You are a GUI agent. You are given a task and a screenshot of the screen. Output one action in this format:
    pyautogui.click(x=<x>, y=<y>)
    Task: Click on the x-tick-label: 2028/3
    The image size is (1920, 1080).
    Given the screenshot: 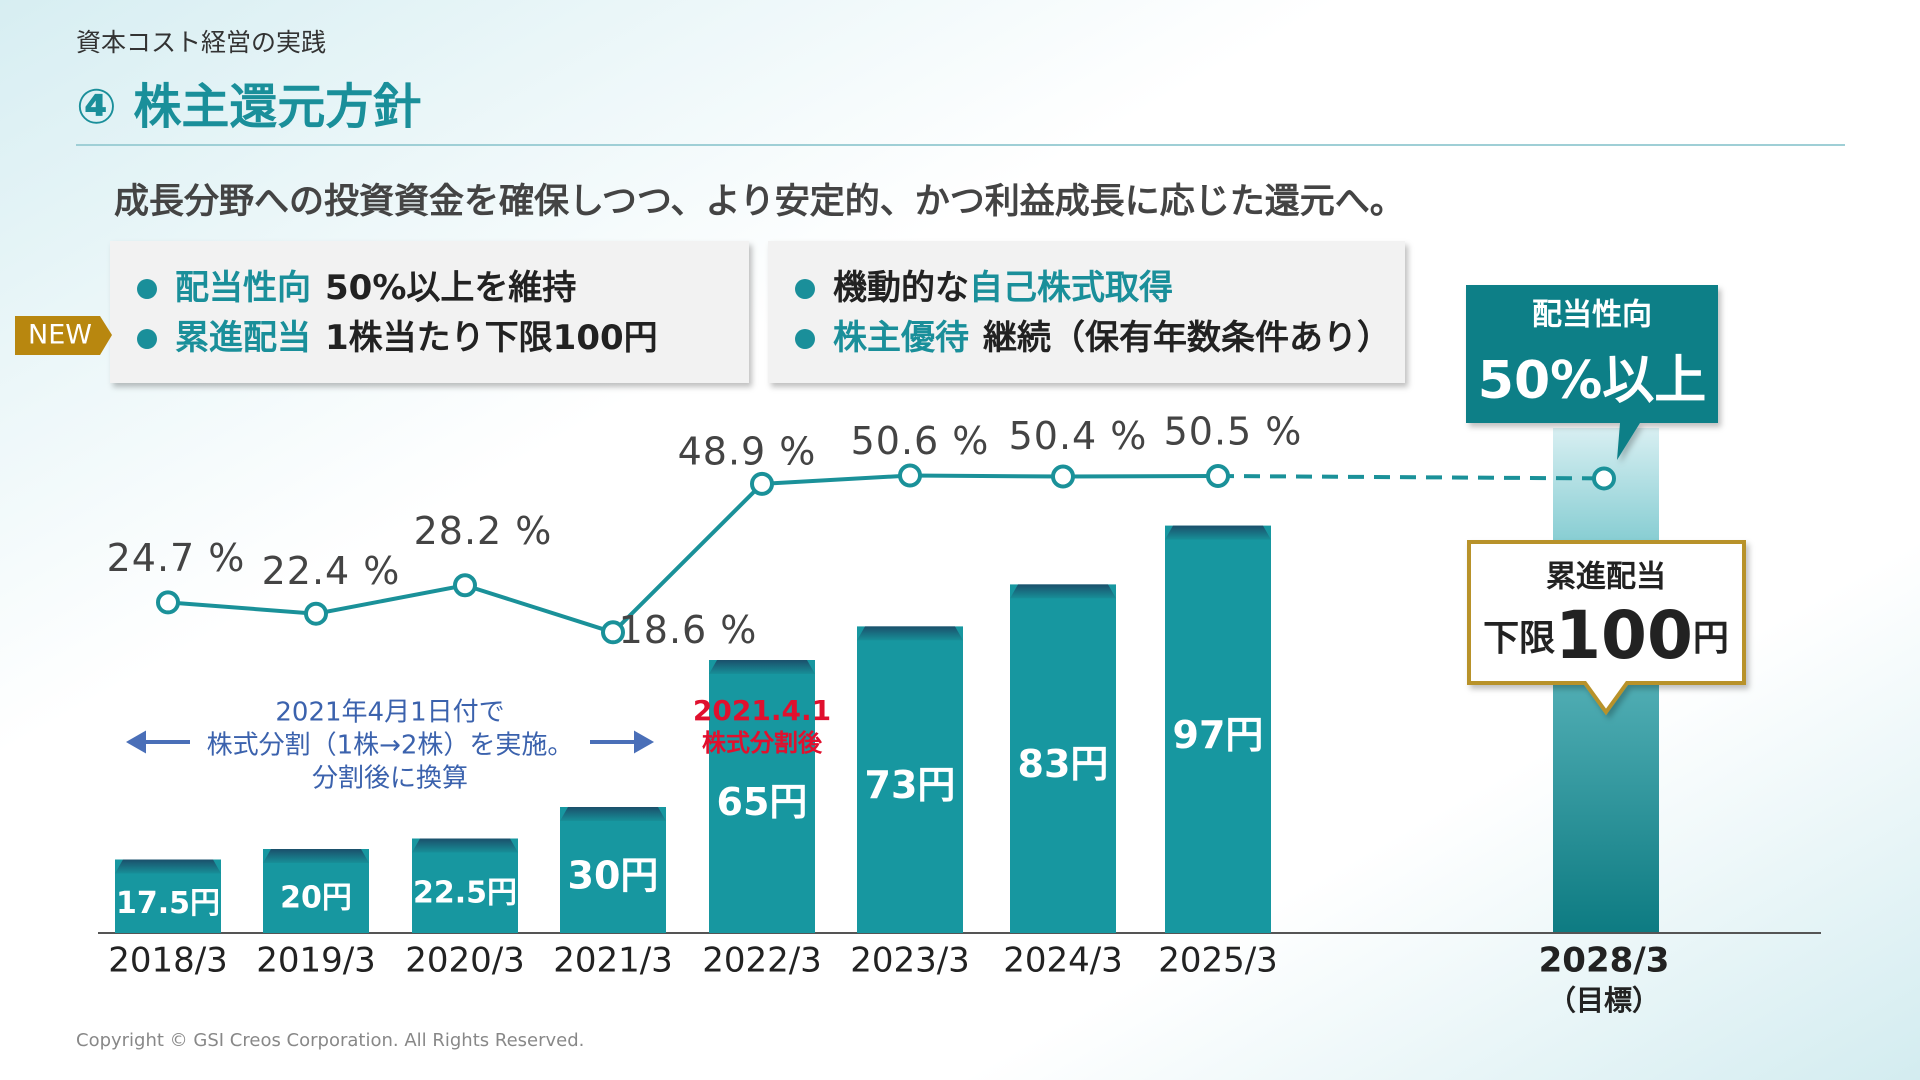 What is the action you would take?
    pyautogui.click(x=1604, y=961)
    